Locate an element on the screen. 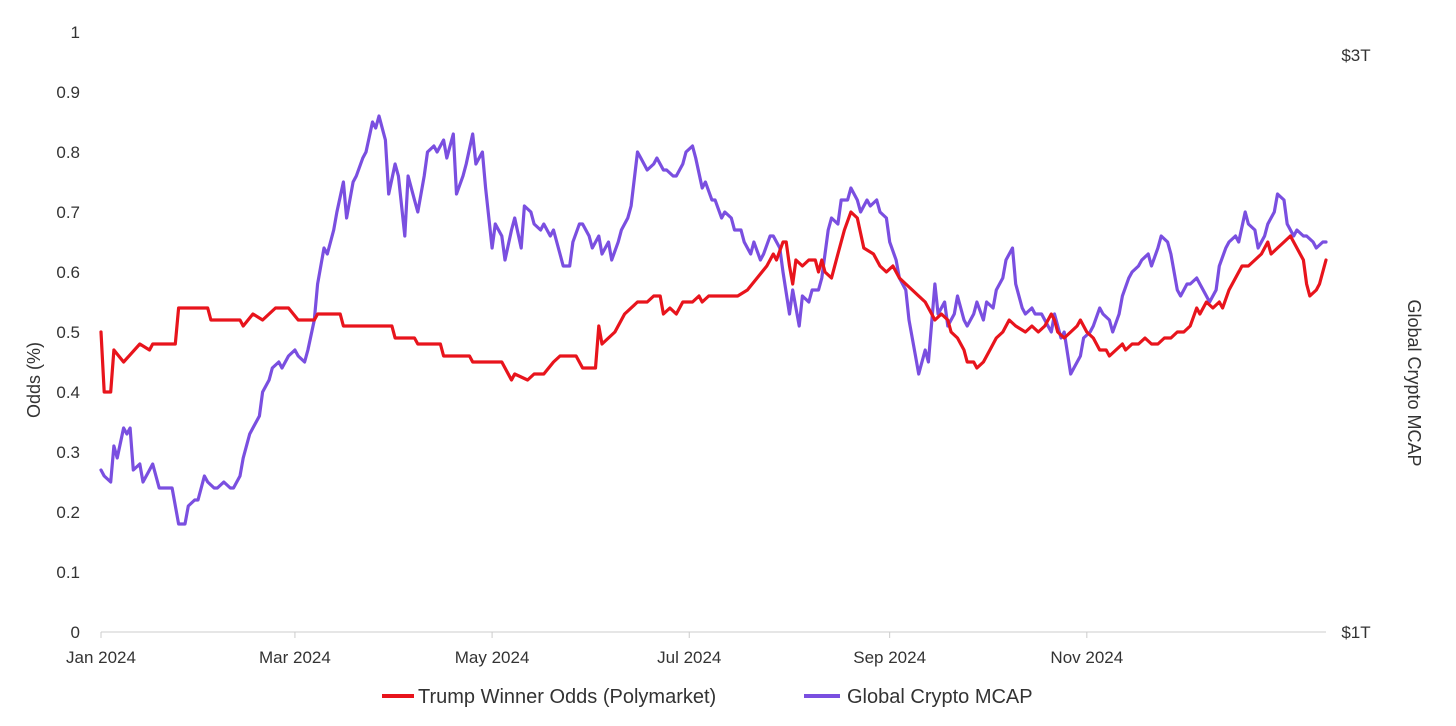 The height and width of the screenshot is (726, 1456). right-axis-title: Global Crypto MCAP is located at coordinates (1414, 382).